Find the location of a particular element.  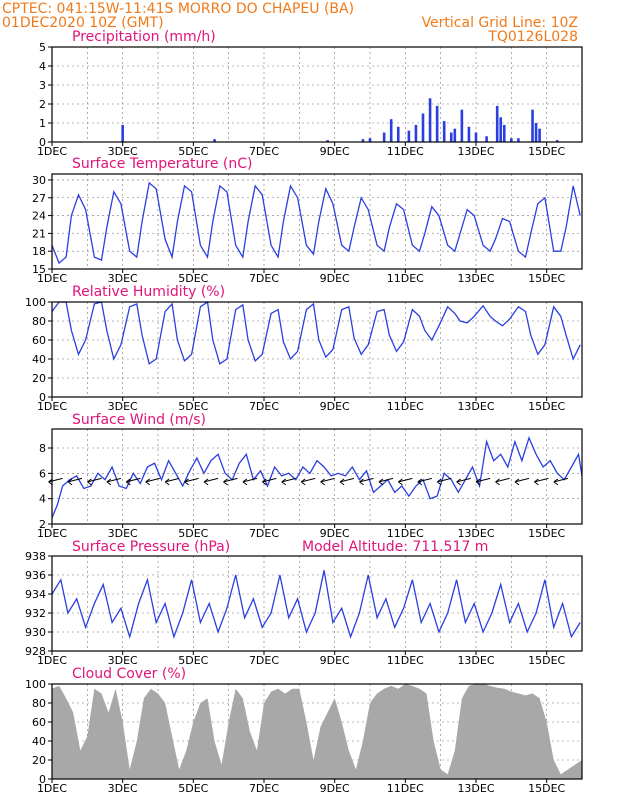

y-tick-label: 100 is located at coordinates (35, 302).